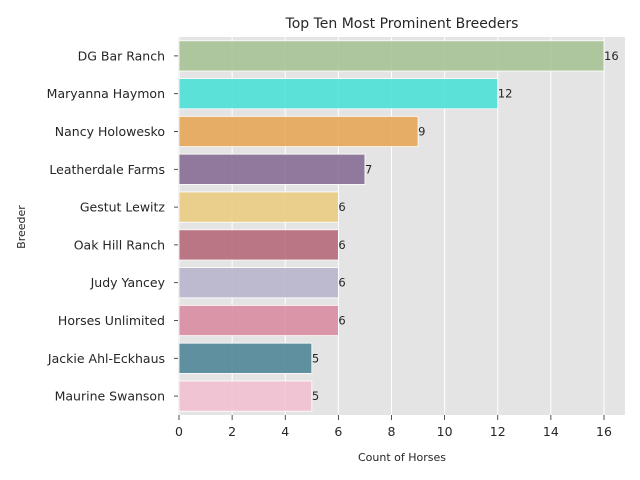  What do you see at coordinates (106, 93) in the screenshot?
I see `category-label: Maryanna Haymon` at bounding box center [106, 93].